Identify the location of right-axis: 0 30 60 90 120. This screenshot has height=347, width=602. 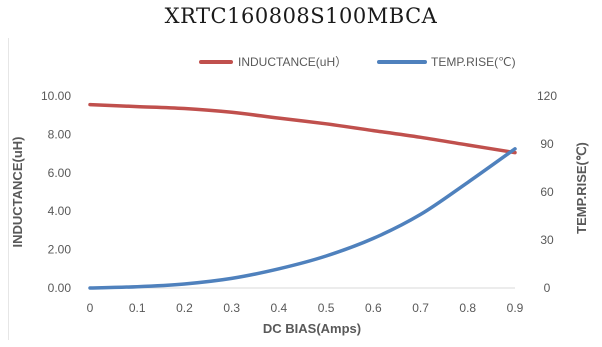
(547, 192).